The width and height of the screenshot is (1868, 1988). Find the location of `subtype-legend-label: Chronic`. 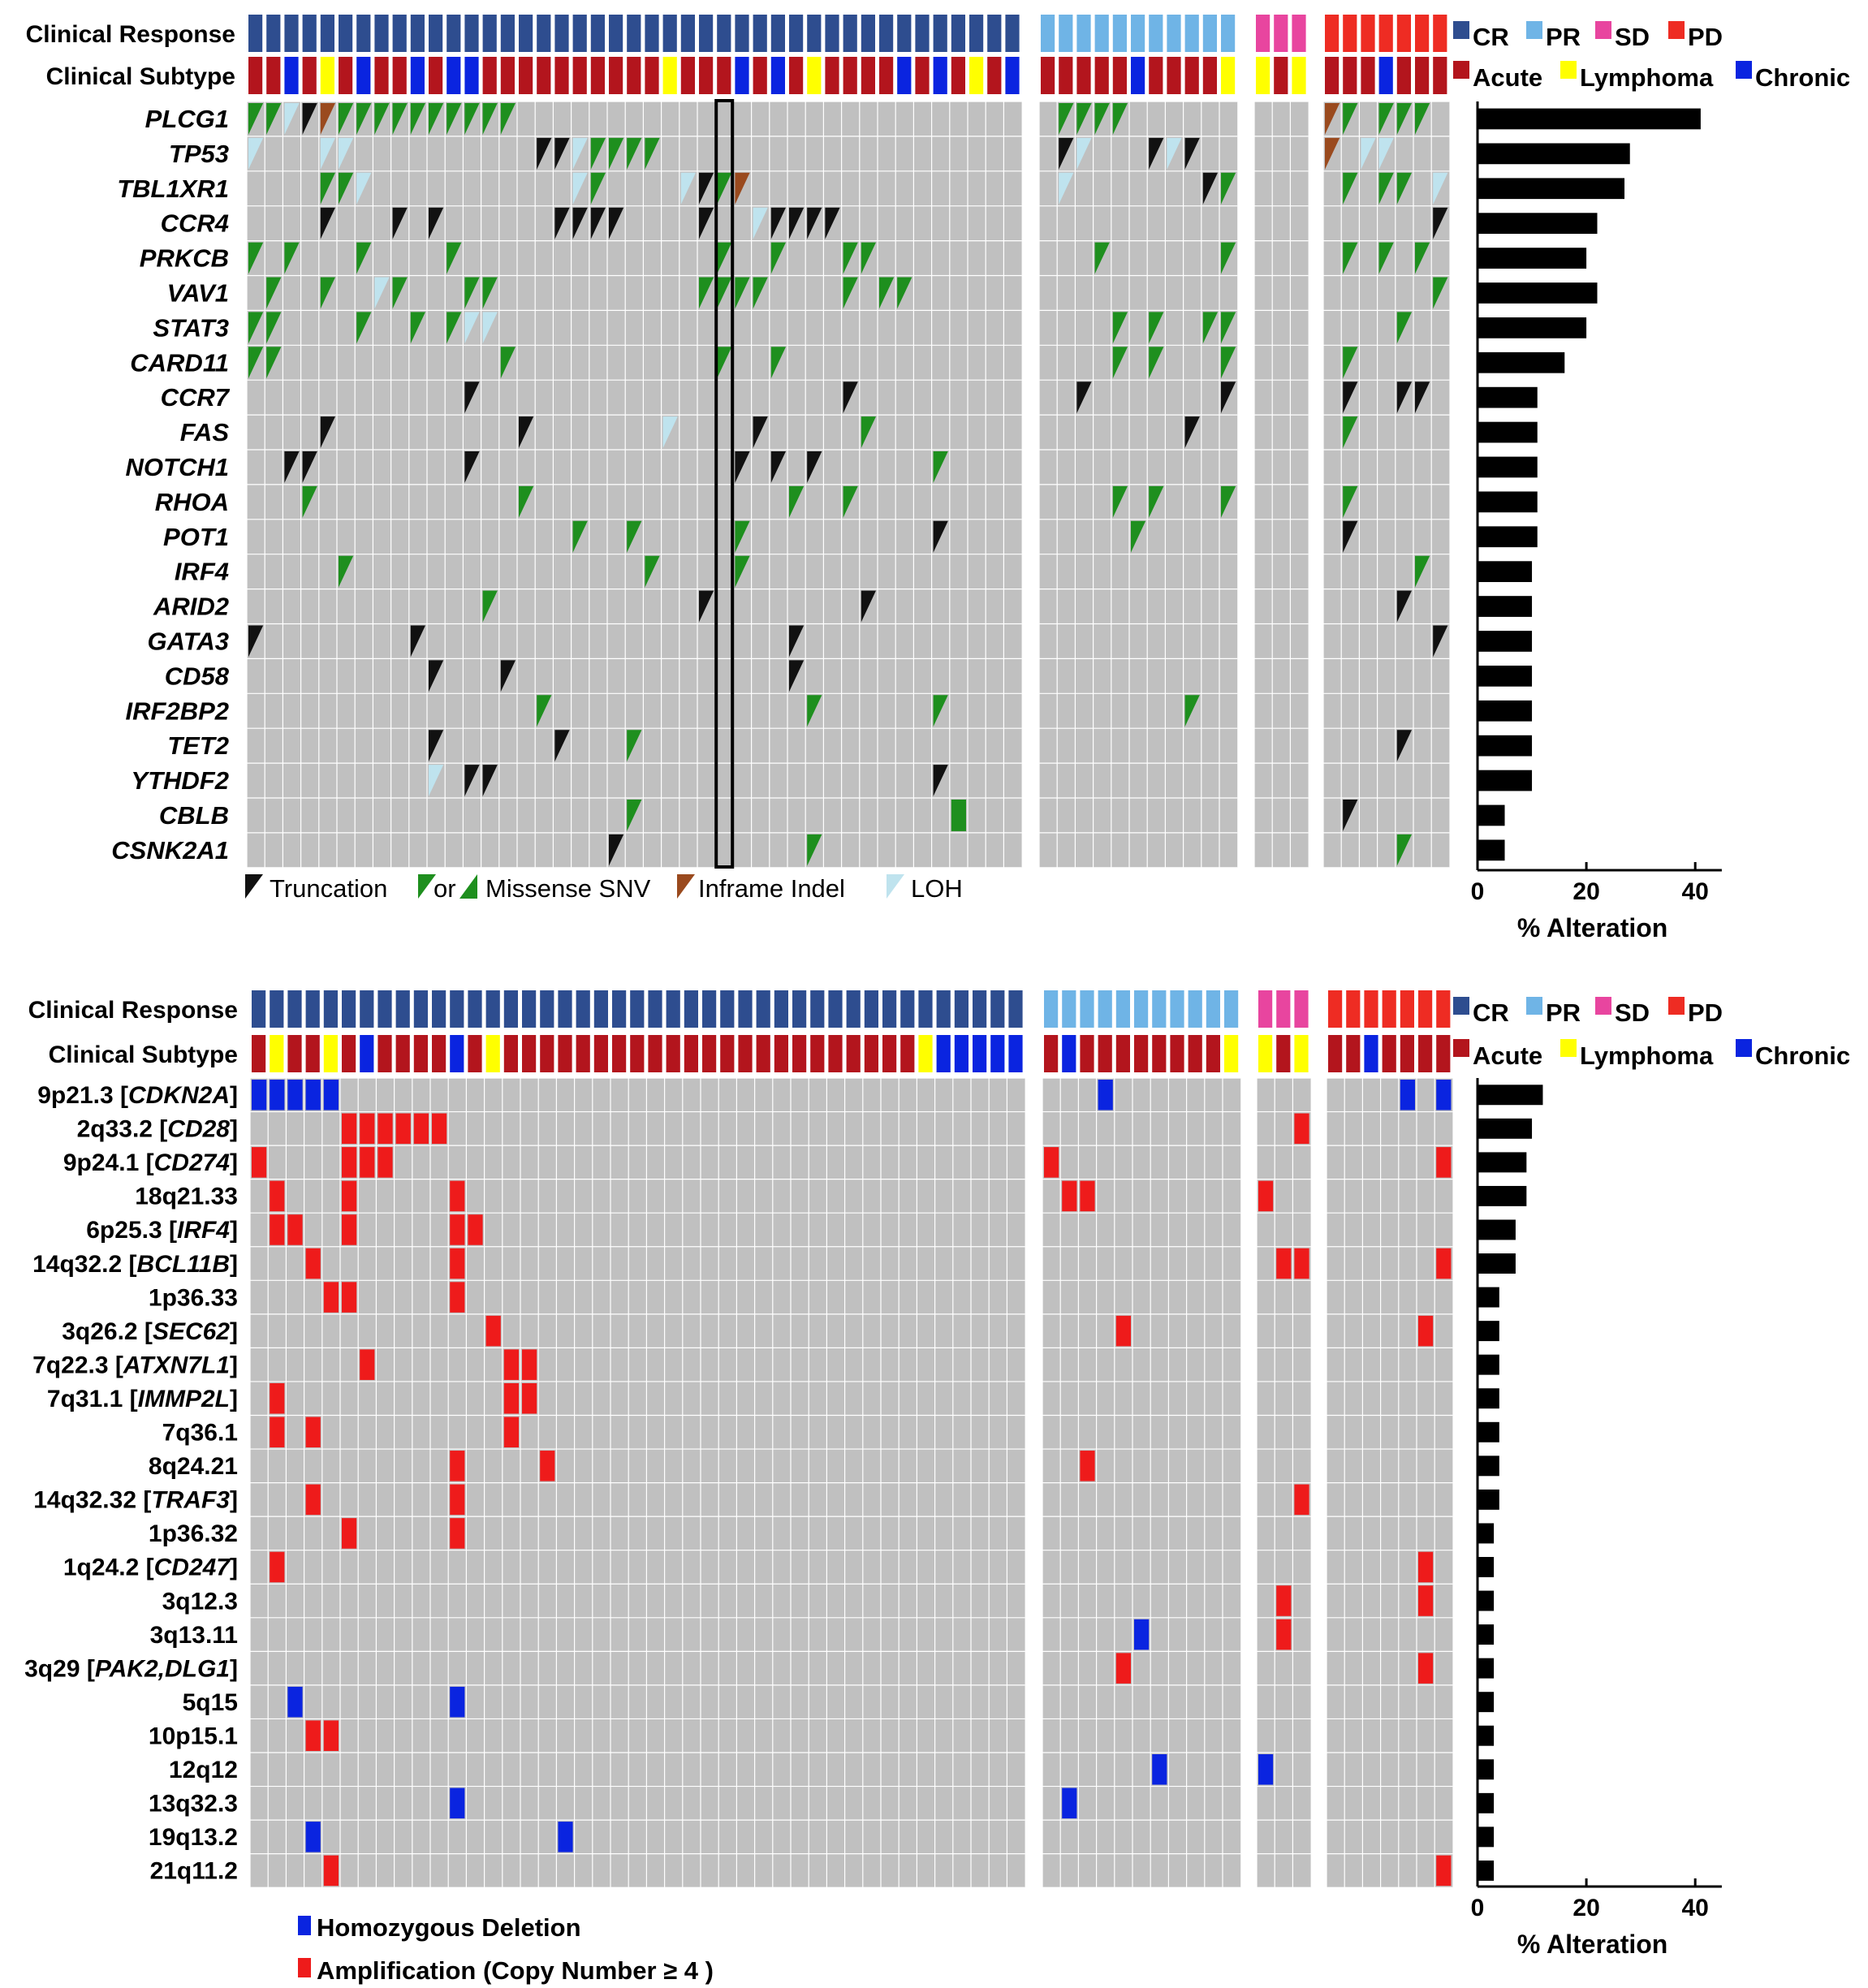

subtype-legend-label: Chronic is located at coordinates (1803, 77).